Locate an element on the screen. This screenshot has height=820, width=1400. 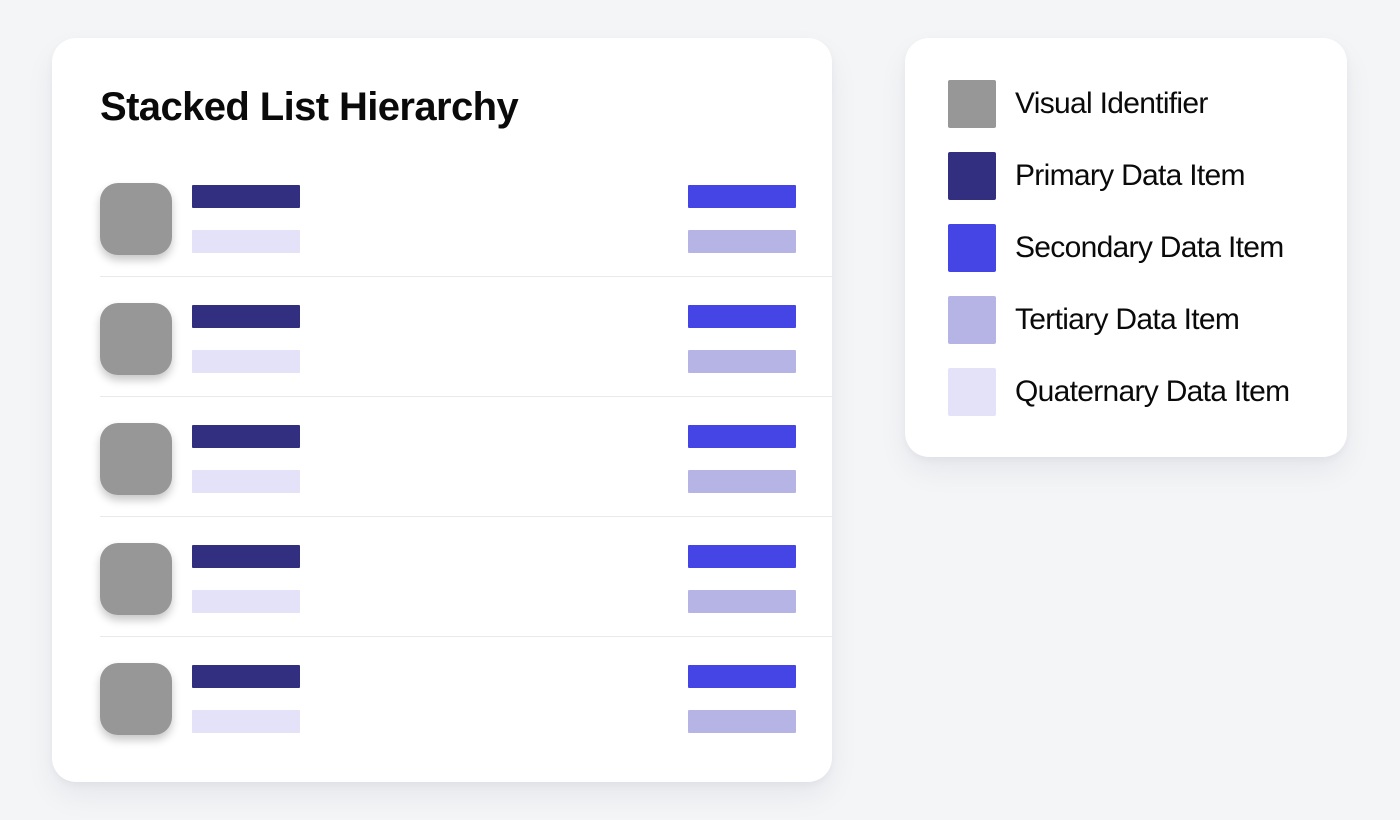
visual-identifier-swatch is located at coordinates (972, 104).